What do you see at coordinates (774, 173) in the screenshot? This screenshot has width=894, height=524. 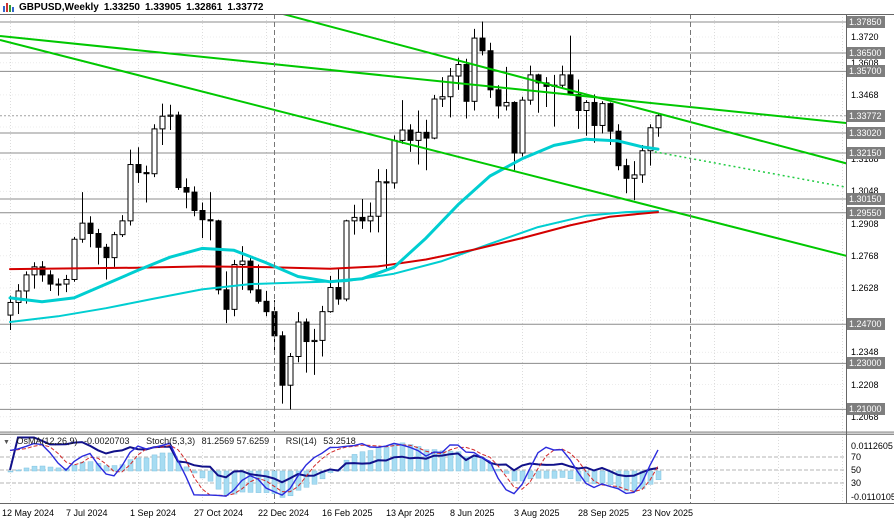 I see `descending-trendline-dotted` at bounding box center [774, 173].